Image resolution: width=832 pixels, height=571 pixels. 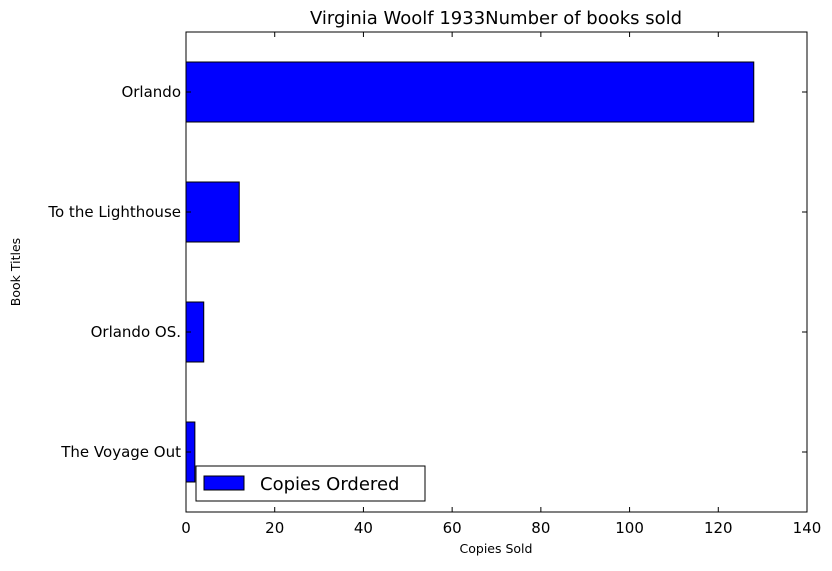 I want to click on legend-label: Copies Ordered, so click(x=329, y=484).